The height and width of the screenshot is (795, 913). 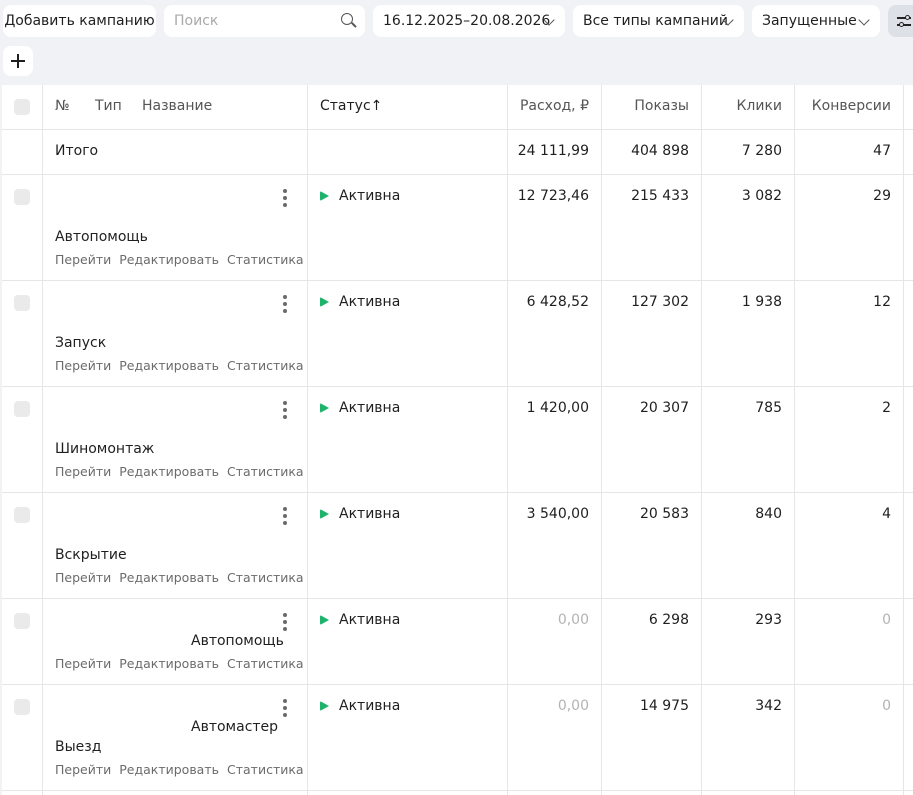 I want to click on header-clicks: Клики, so click(x=759, y=106).